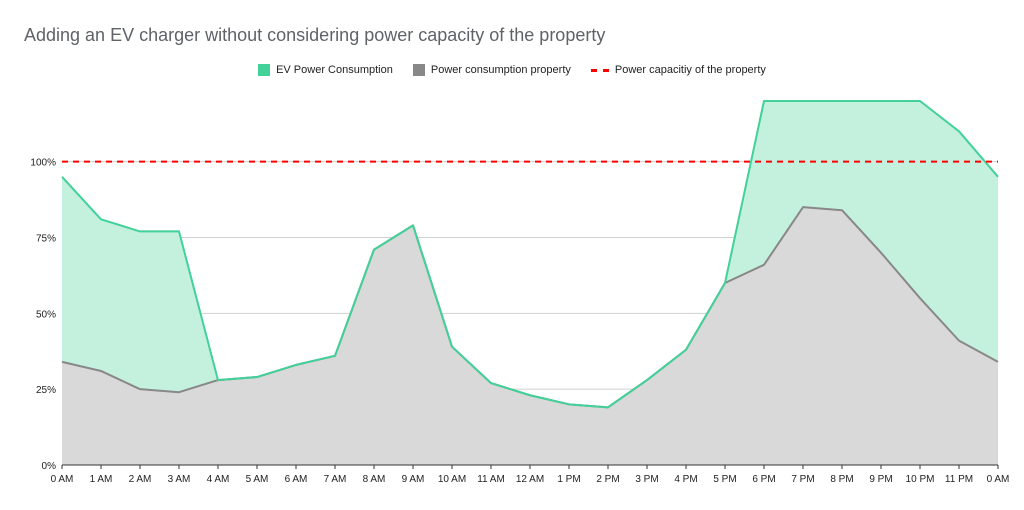 This screenshot has height=510, width=1024. Describe the element at coordinates (46, 314) in the screenshot. I see `y-tick-label-2: 50%` at that location.